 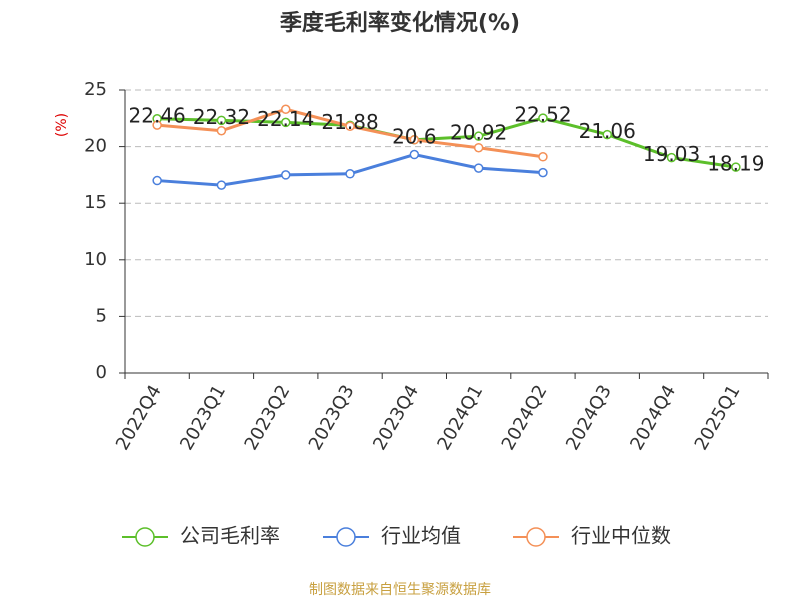 What do you see at coordinates (460, 418) in the screenshot?
I see `x-tick-label: 2024Q1` at bounding box center [460, 418].